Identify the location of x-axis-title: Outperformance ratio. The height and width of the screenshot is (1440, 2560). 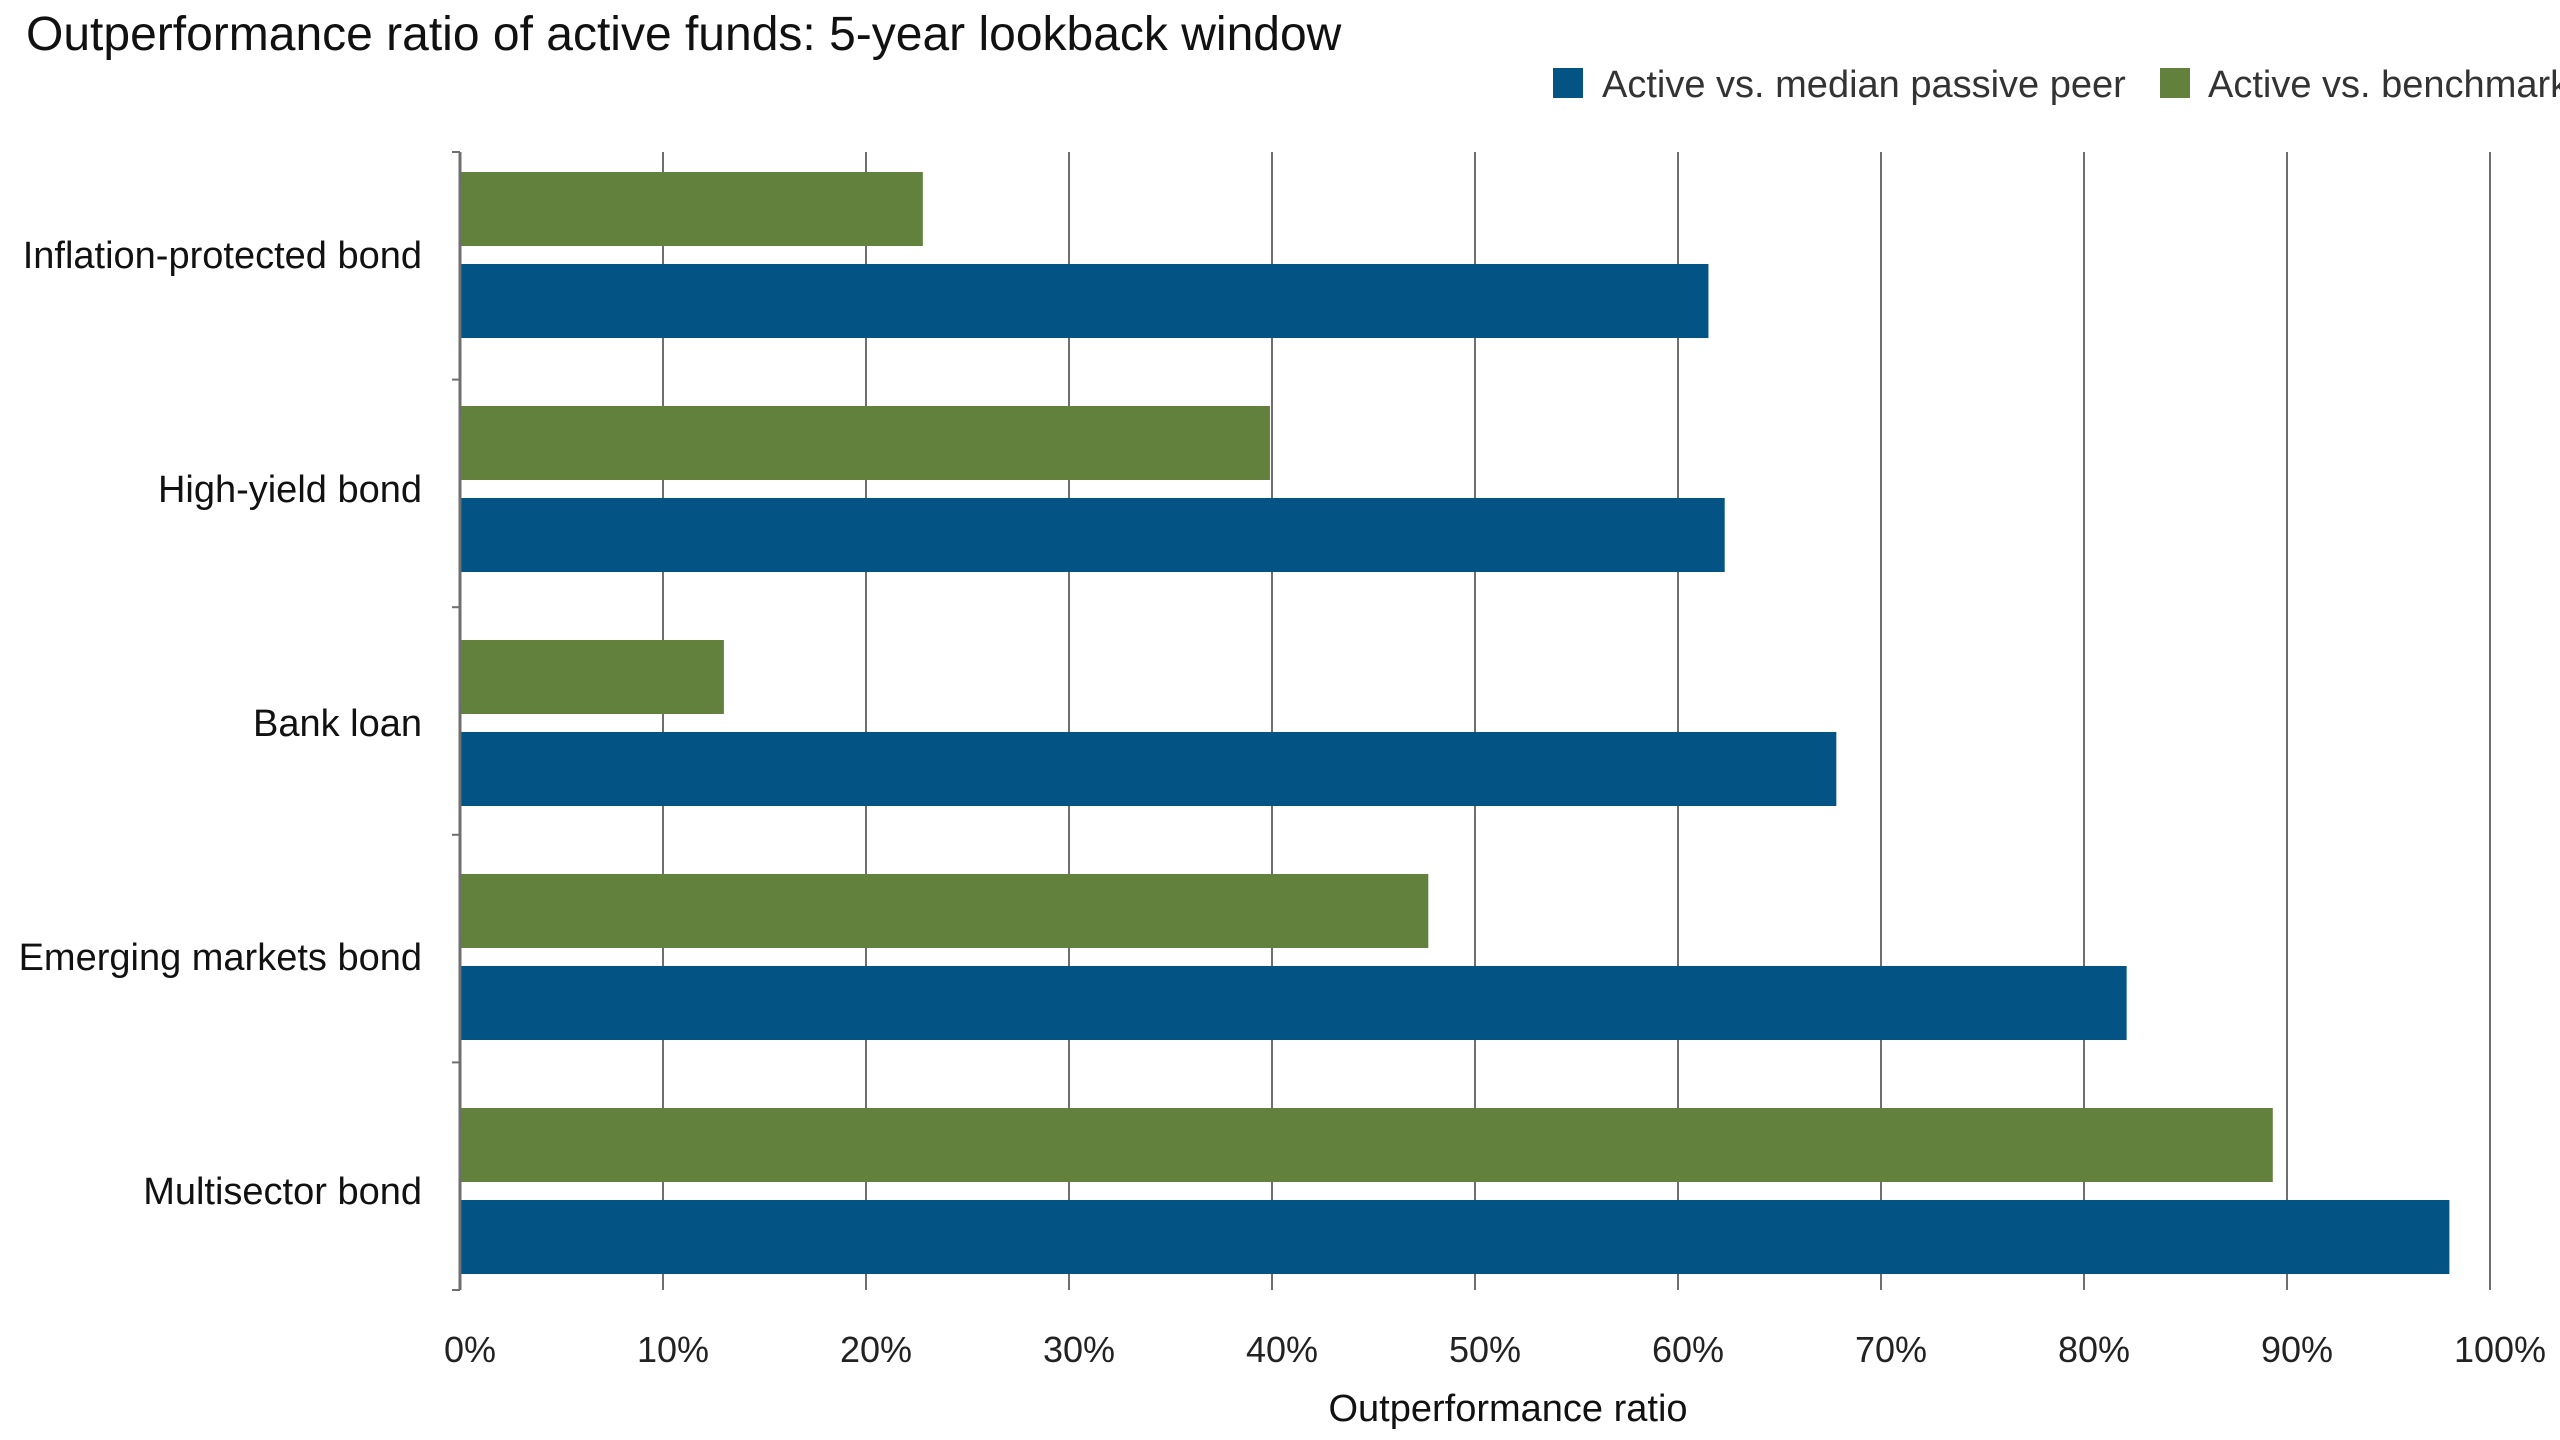
(1507, 1409).